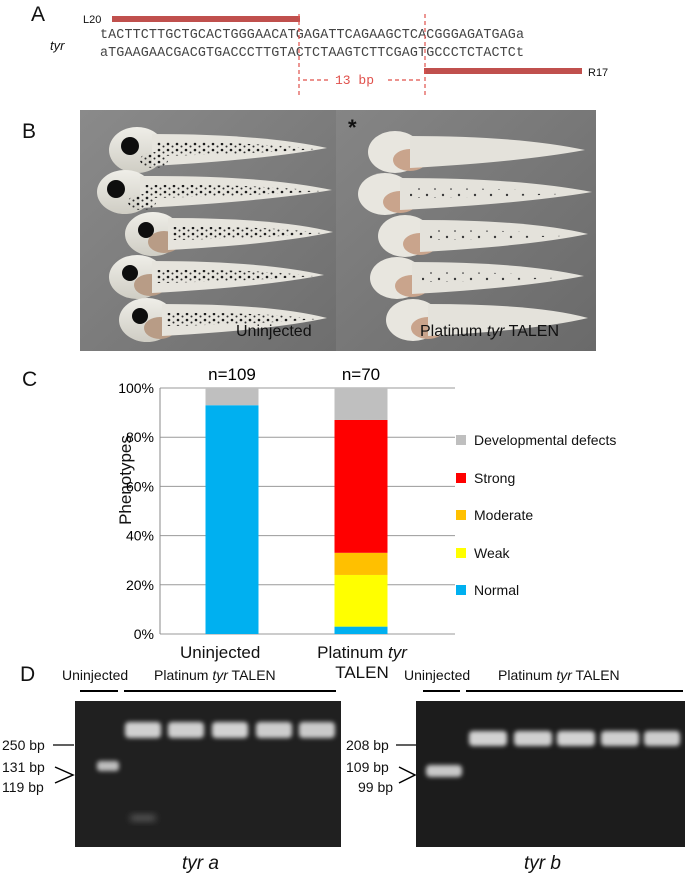 This screenshot has height=881, width=685. What do you see at coordinates (545, 440) in the screenshot?
I see `legend-label: Developmental defects` at bounding box center [545, 440].